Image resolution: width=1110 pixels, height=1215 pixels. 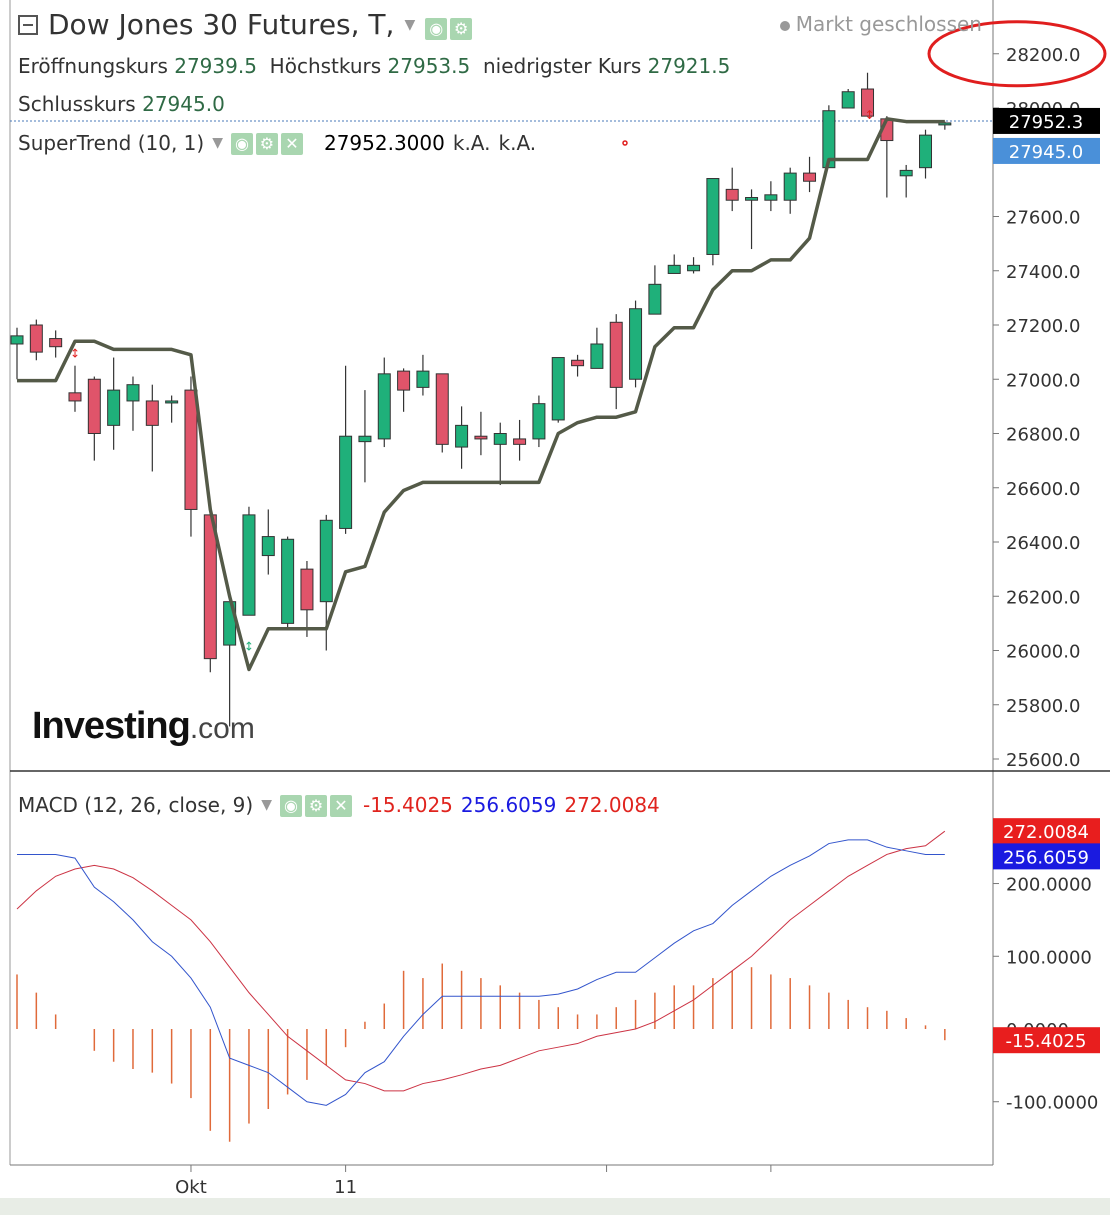 I want to click on supertrend-na-2: k.A., so click(x=517, y=142).